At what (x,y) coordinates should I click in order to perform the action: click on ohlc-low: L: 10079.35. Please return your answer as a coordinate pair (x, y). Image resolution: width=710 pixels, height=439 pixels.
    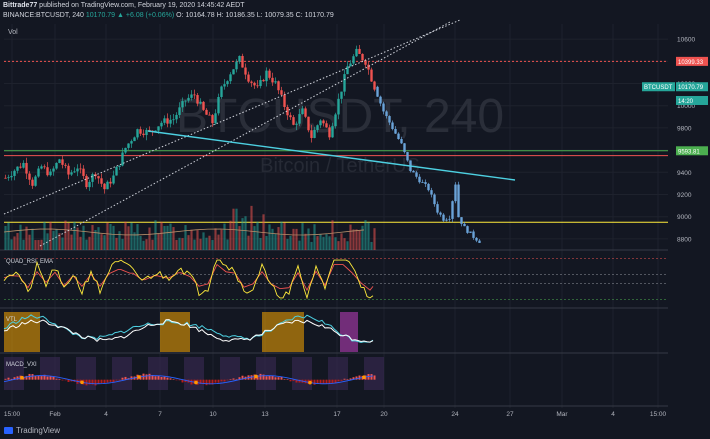
    Looking at the image, I should click on (275, 15).